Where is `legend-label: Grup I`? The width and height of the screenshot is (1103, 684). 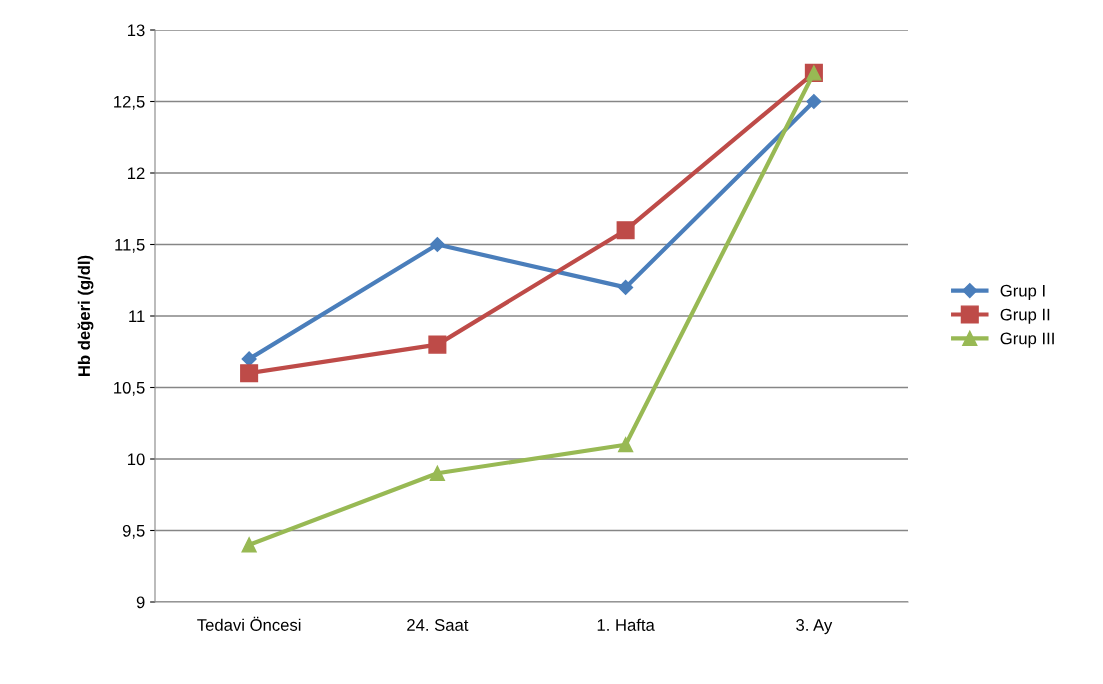
legend-label: Grup I is located at coordinates (1022, 292).